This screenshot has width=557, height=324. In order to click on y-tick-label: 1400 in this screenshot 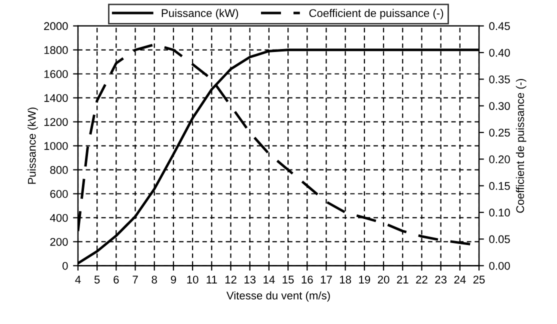, I will do `click(56, 98)`.